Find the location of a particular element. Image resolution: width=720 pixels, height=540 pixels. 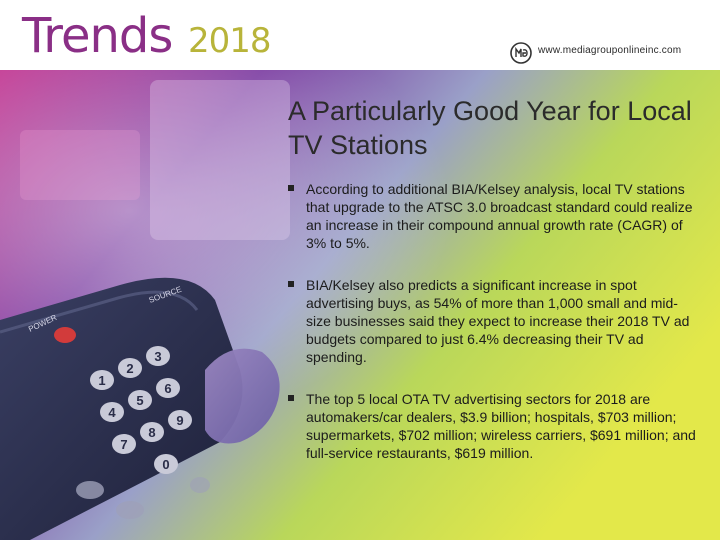

svg-text: 5 is located at coordinates (139, 400).